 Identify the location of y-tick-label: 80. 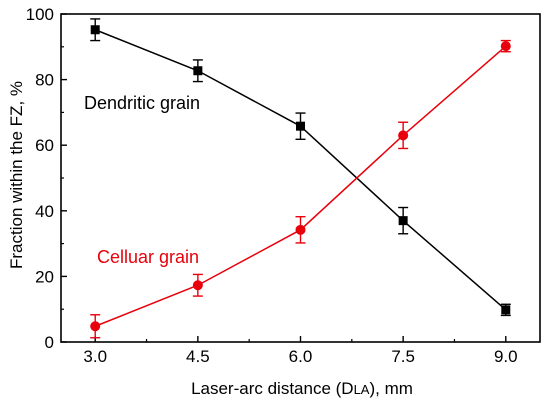
(44, 80).